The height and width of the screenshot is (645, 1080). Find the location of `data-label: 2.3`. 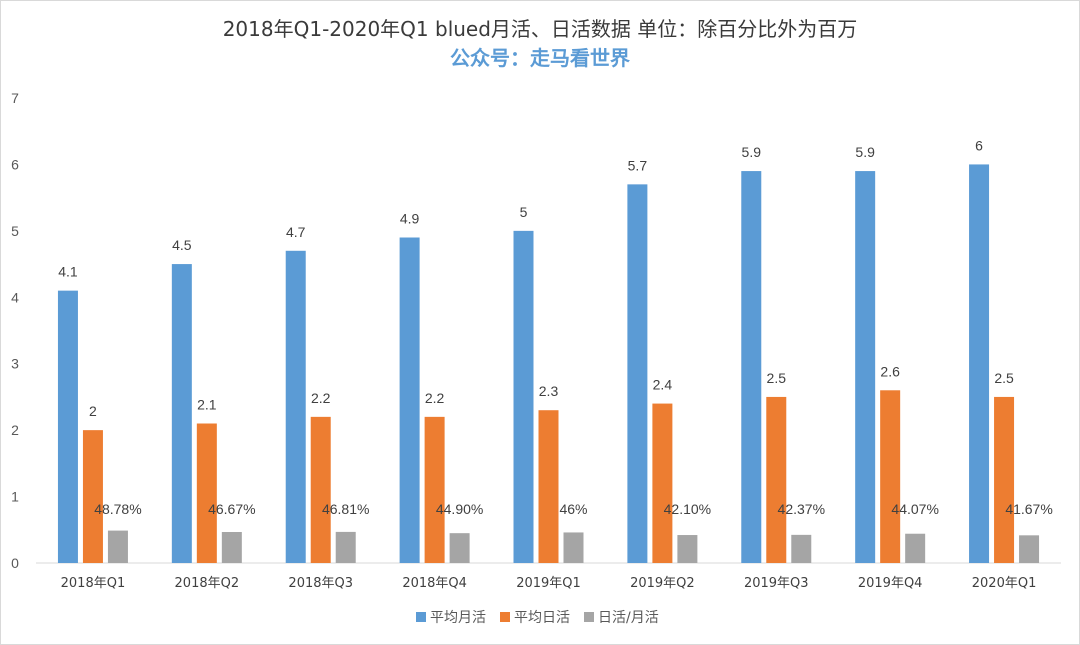

data-label: 2.3 is located at coordinates (549, 391).